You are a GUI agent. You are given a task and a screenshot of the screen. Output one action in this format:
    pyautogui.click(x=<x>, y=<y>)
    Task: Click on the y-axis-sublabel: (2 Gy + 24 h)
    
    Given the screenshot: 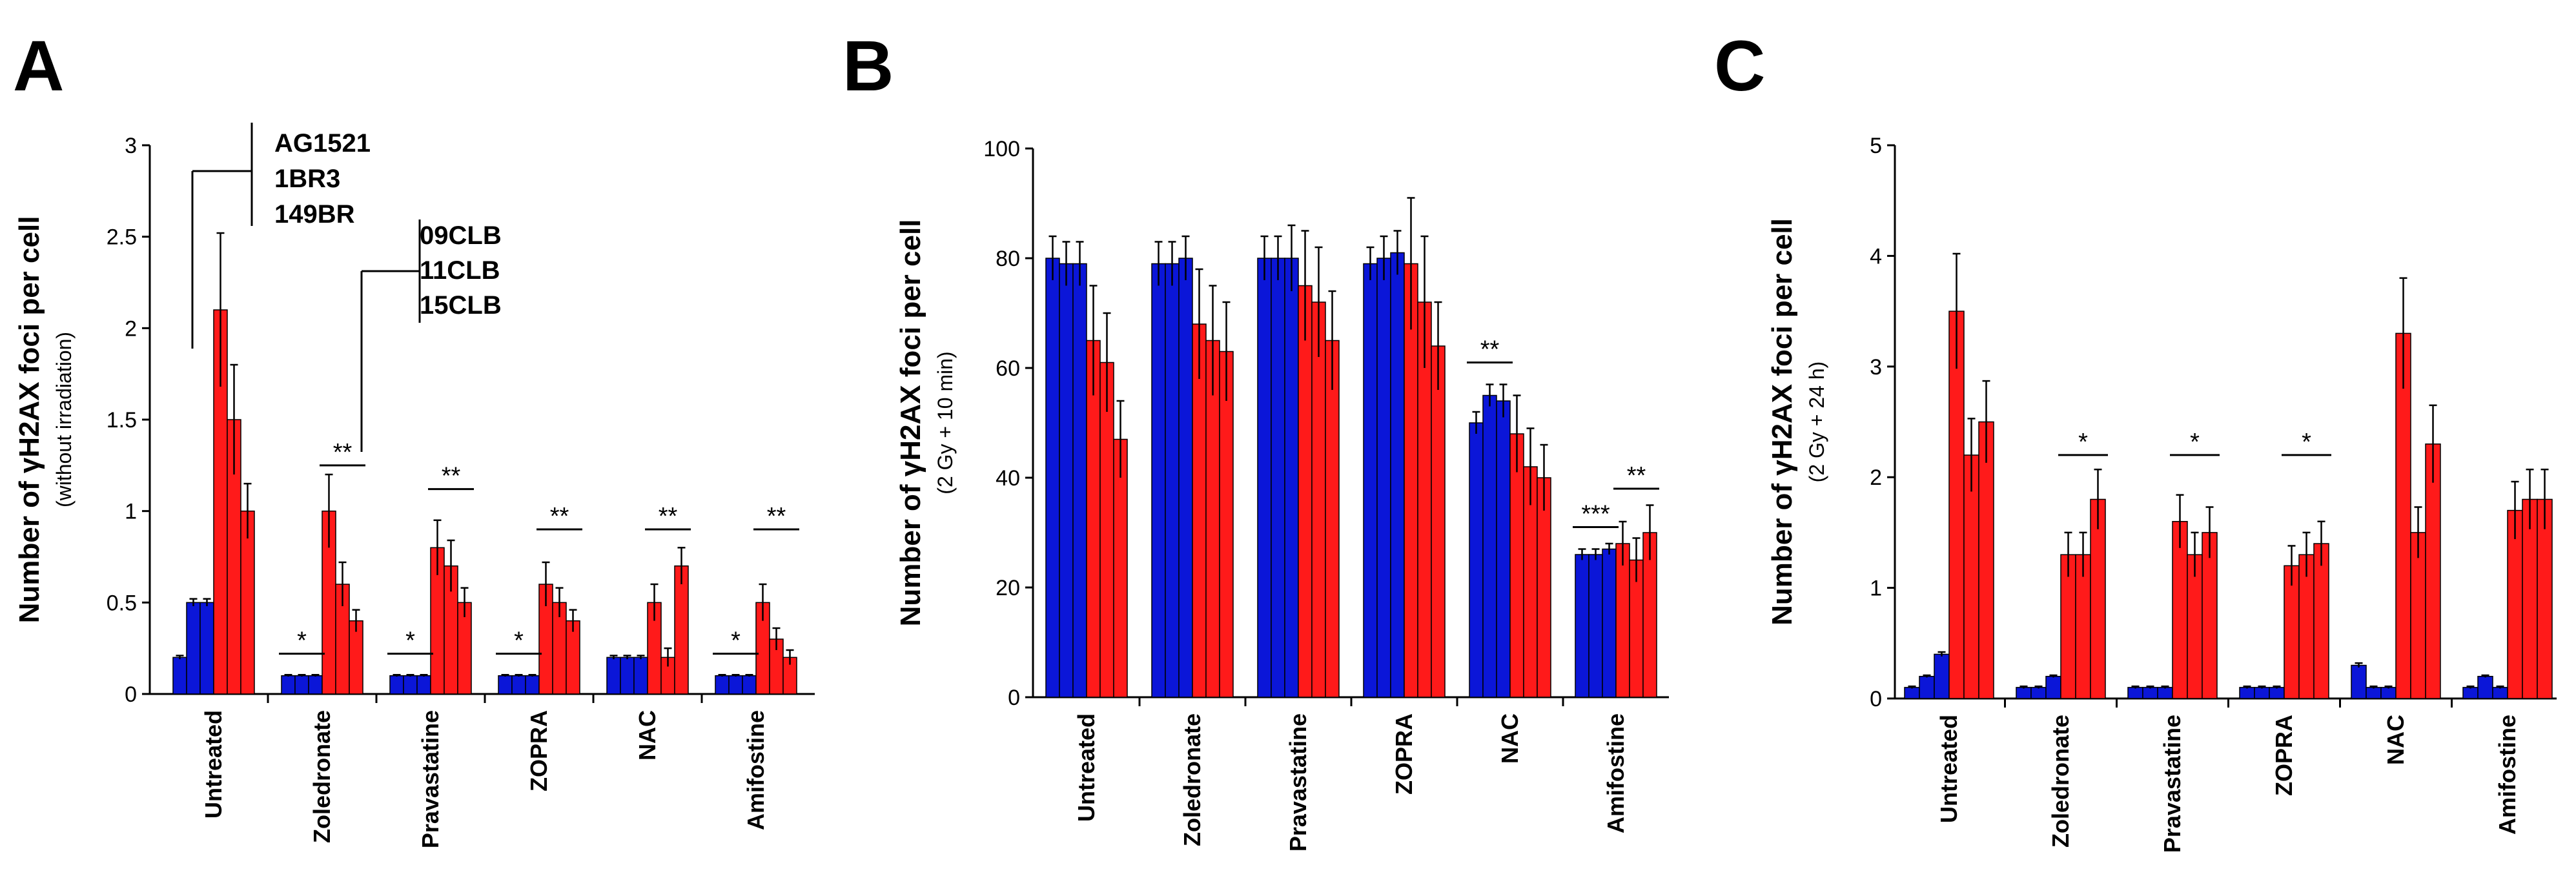 What is the action you would take?
    pyautogui.click(x=1816, y=423)
    